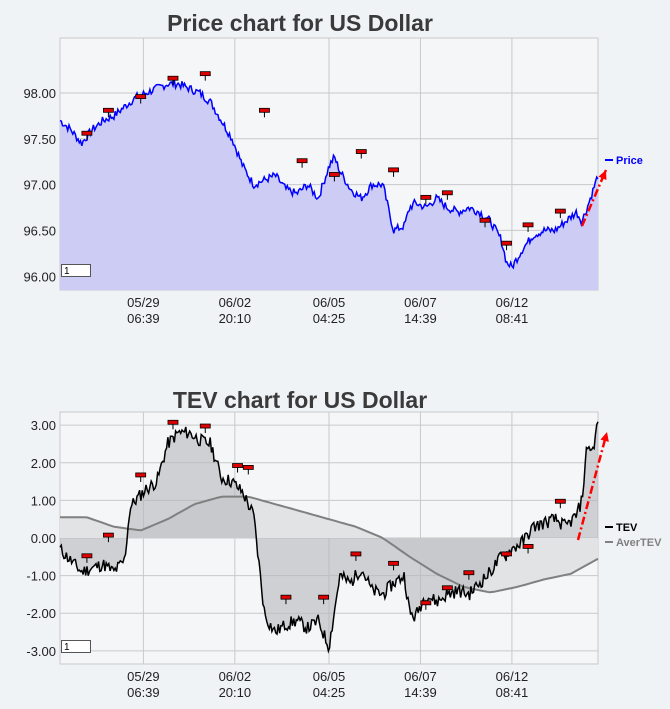  Describe the element at coordinates (43, 463) in the screenshot. I see `y-tick-label: 2.00` at that location.